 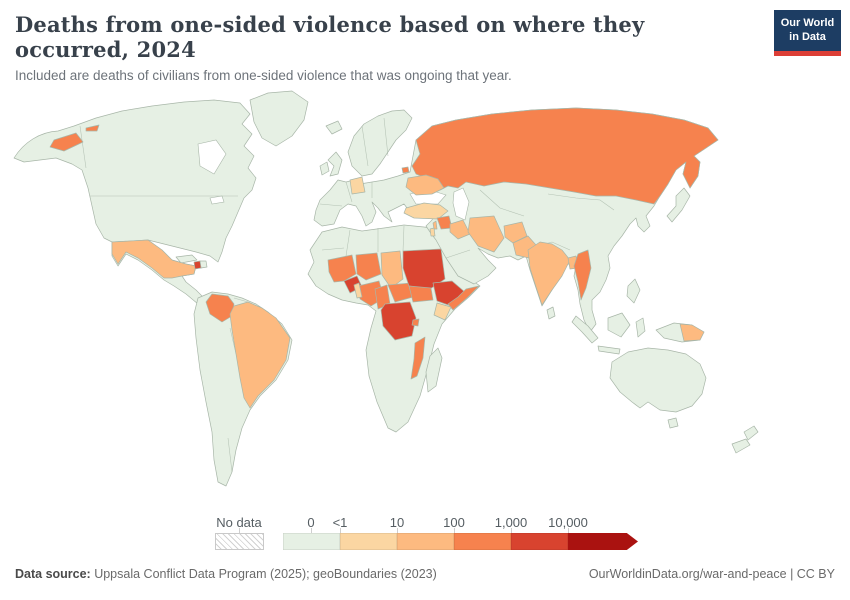 I want to click on credit-link: OurWorldinData.org/war-and-peace | CC BY, so click(x=711, y=574).